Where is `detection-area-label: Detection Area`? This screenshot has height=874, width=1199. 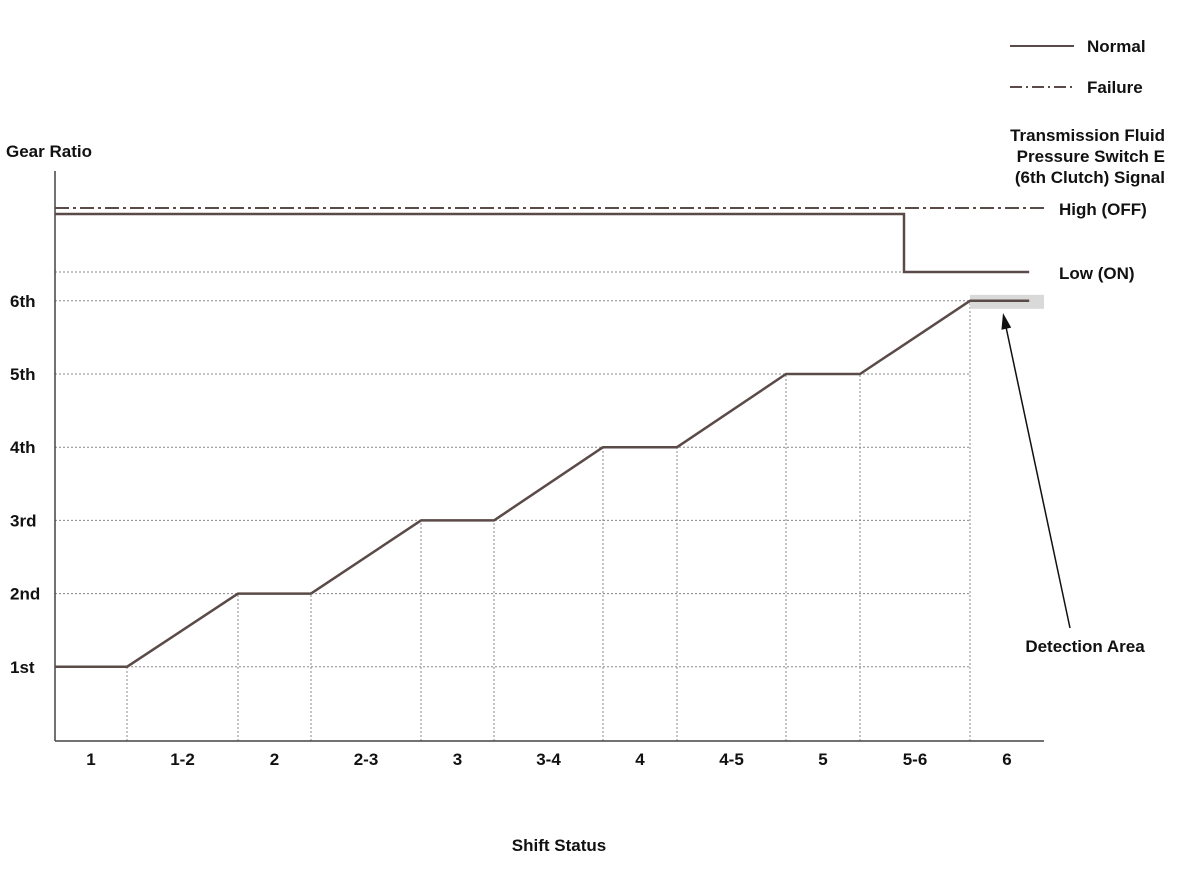
detection-area-label: Detection Area is located at coordinates (1085, 646).